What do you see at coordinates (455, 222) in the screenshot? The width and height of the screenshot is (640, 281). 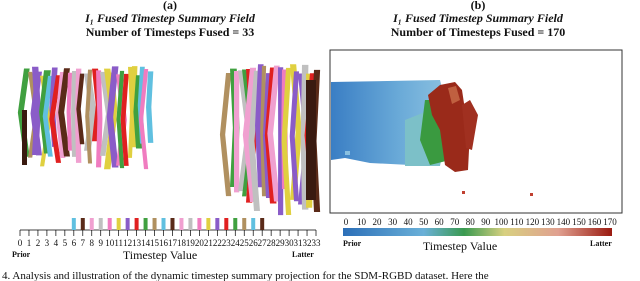 I see `tick-label: 70` at bounding box center [455, 222].